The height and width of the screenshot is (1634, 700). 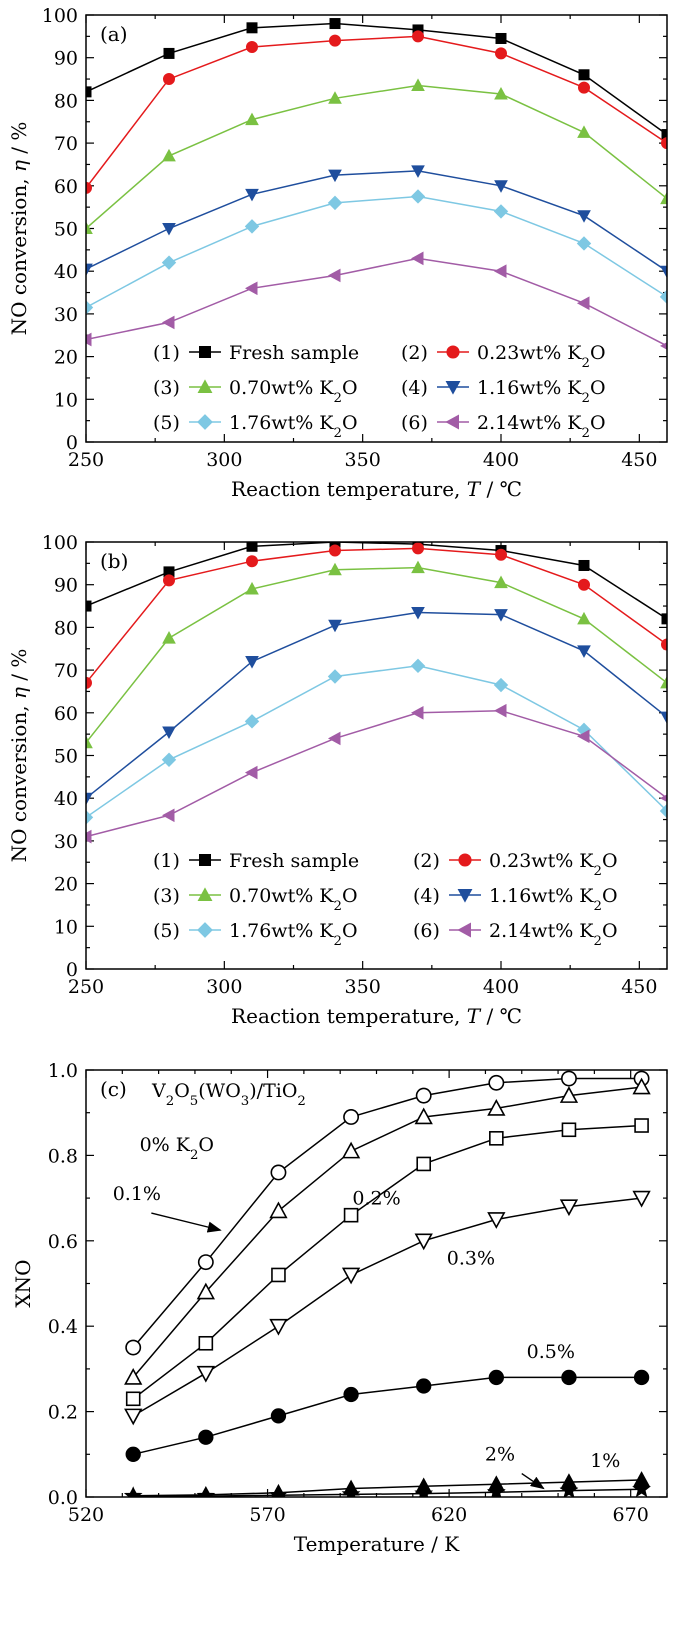 I want to click on legend-label: 0.23wt% K2O, so click(x=553, y=864).